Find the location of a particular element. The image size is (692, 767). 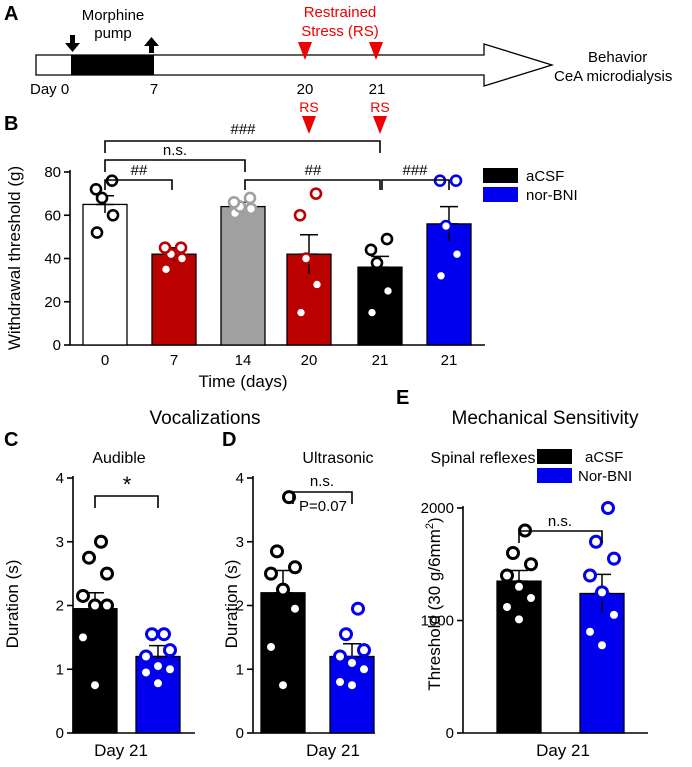

C-y-tick-label: 1 is located at coordinates (60, 669).